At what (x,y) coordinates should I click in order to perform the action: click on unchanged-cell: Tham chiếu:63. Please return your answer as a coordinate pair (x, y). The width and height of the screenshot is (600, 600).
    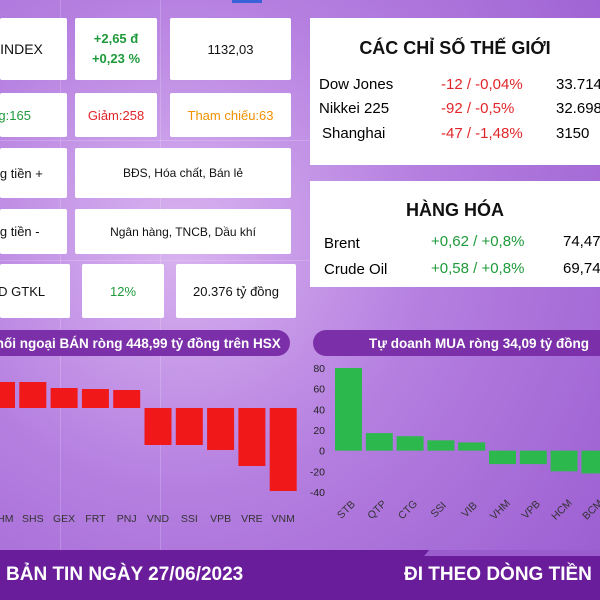
    Looking at the image, I should click on (230, 115).